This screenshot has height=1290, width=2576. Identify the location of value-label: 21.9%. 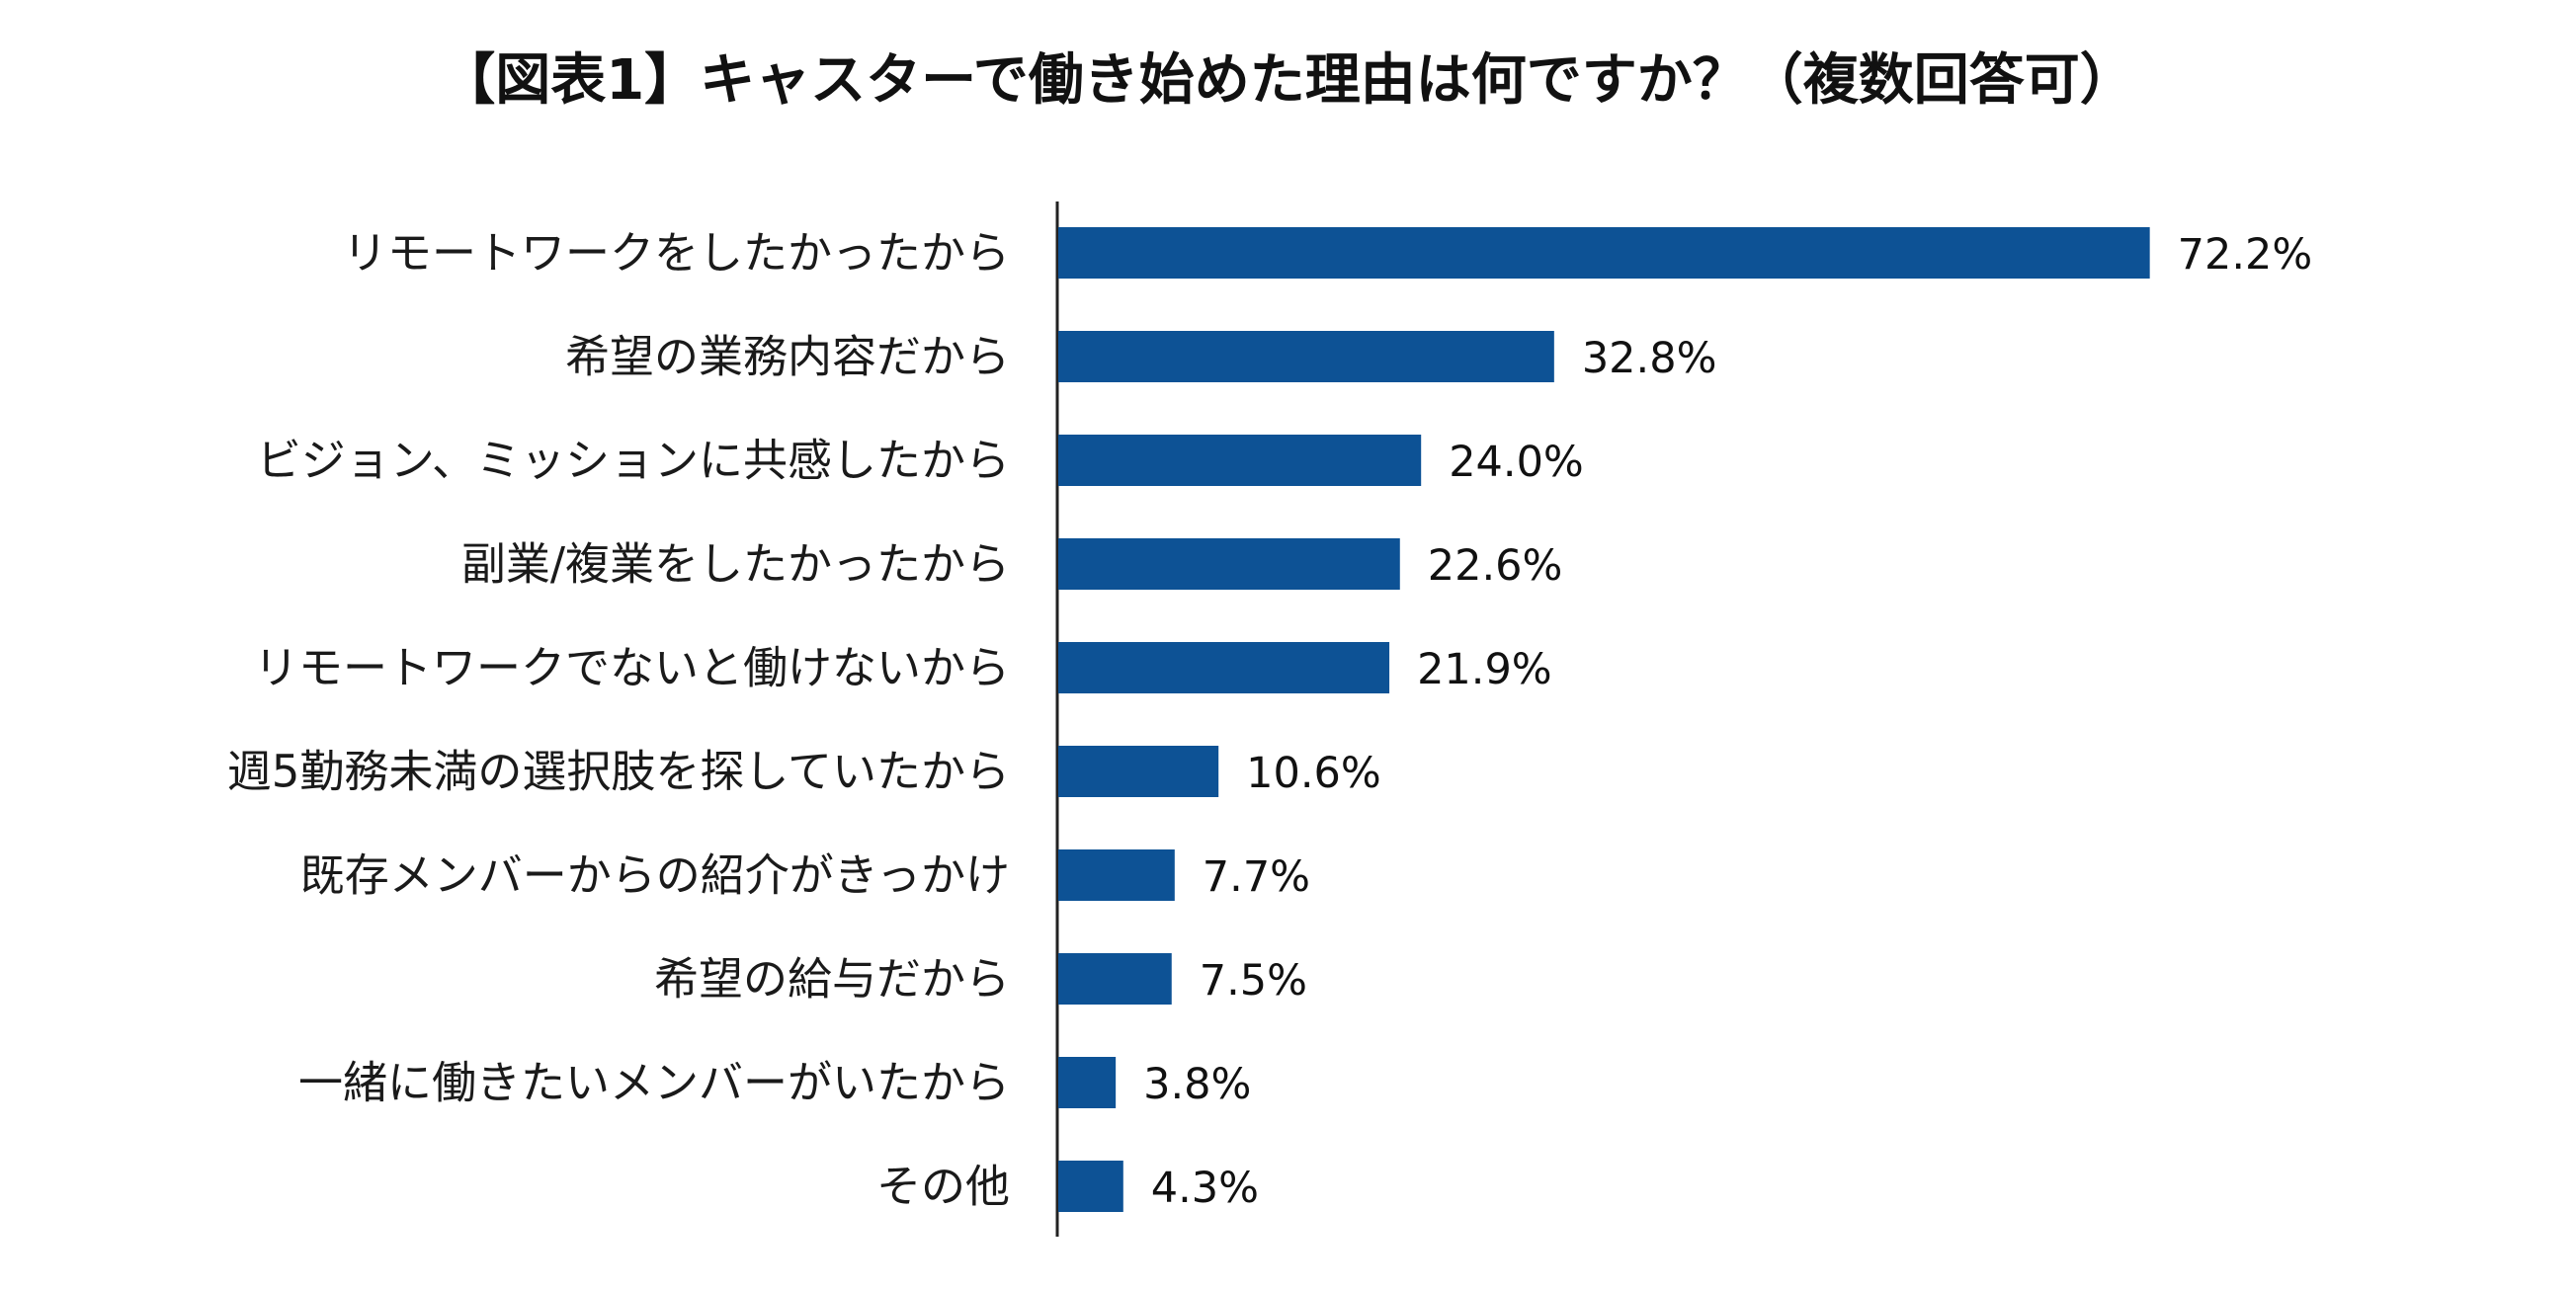
(1484, 670).